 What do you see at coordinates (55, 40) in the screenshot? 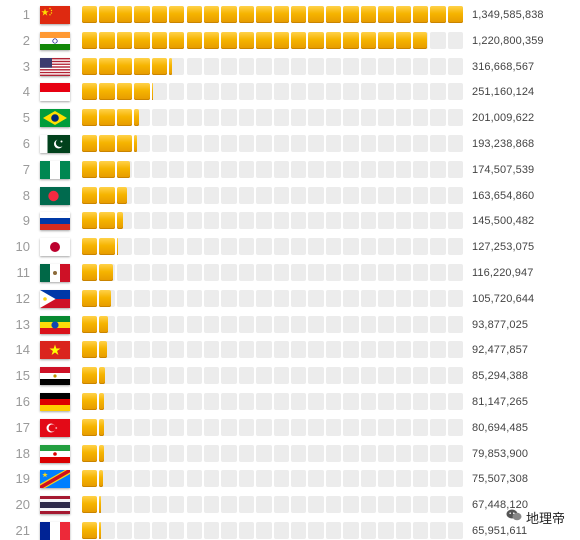
I see `flag-india` at bounding box center [55, 40].